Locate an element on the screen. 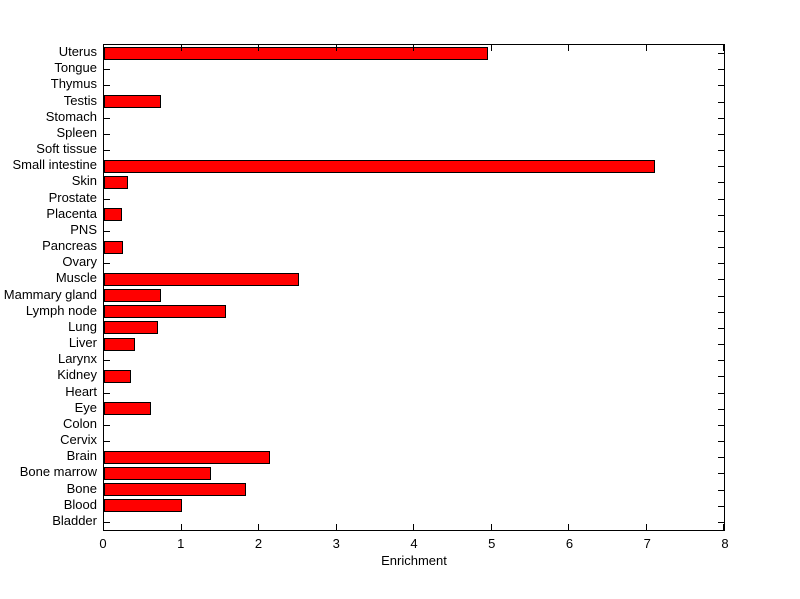 This screenshot has width=800, height=599. y-tick-label: Bone marrow is located at coordinates (58, 472).